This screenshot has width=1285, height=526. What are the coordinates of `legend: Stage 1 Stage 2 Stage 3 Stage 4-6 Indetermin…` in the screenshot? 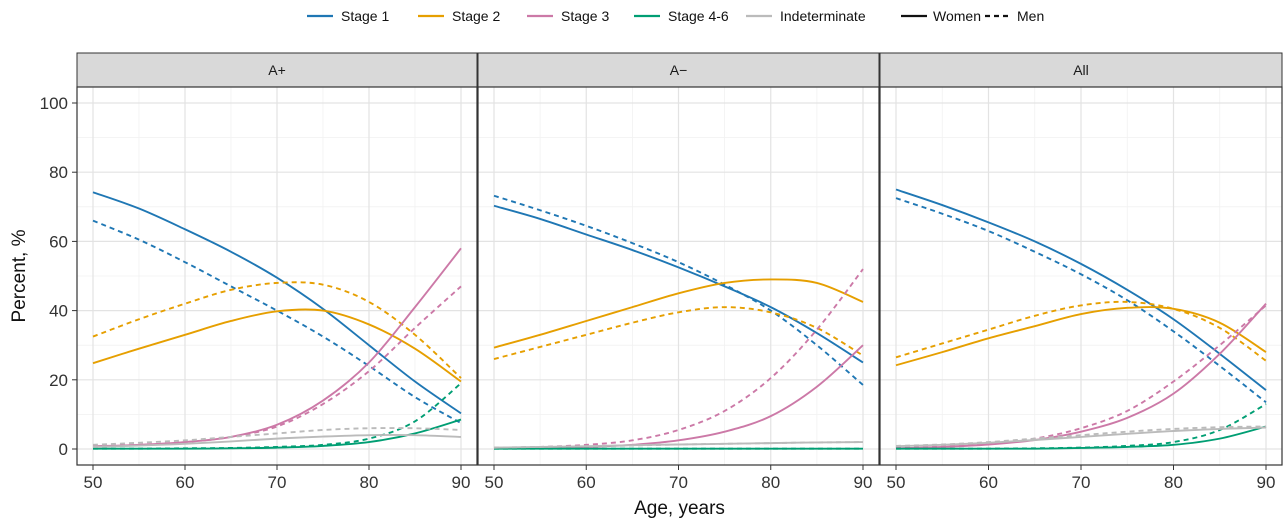 It's located at (675, 16).